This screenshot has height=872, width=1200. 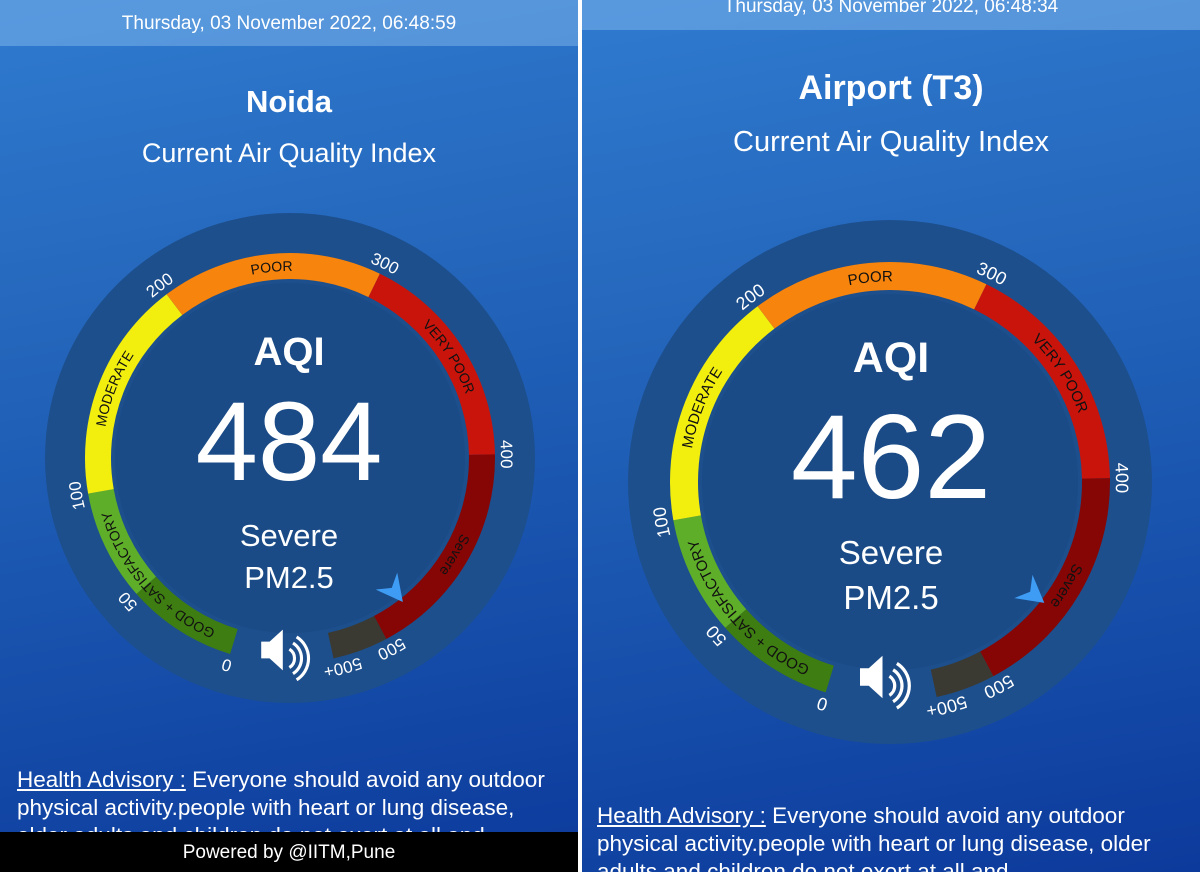 What do you see at coordinates (891, 457) in the screenshot?
I see `aqi-value: 462` at bounding box center [891, 457].